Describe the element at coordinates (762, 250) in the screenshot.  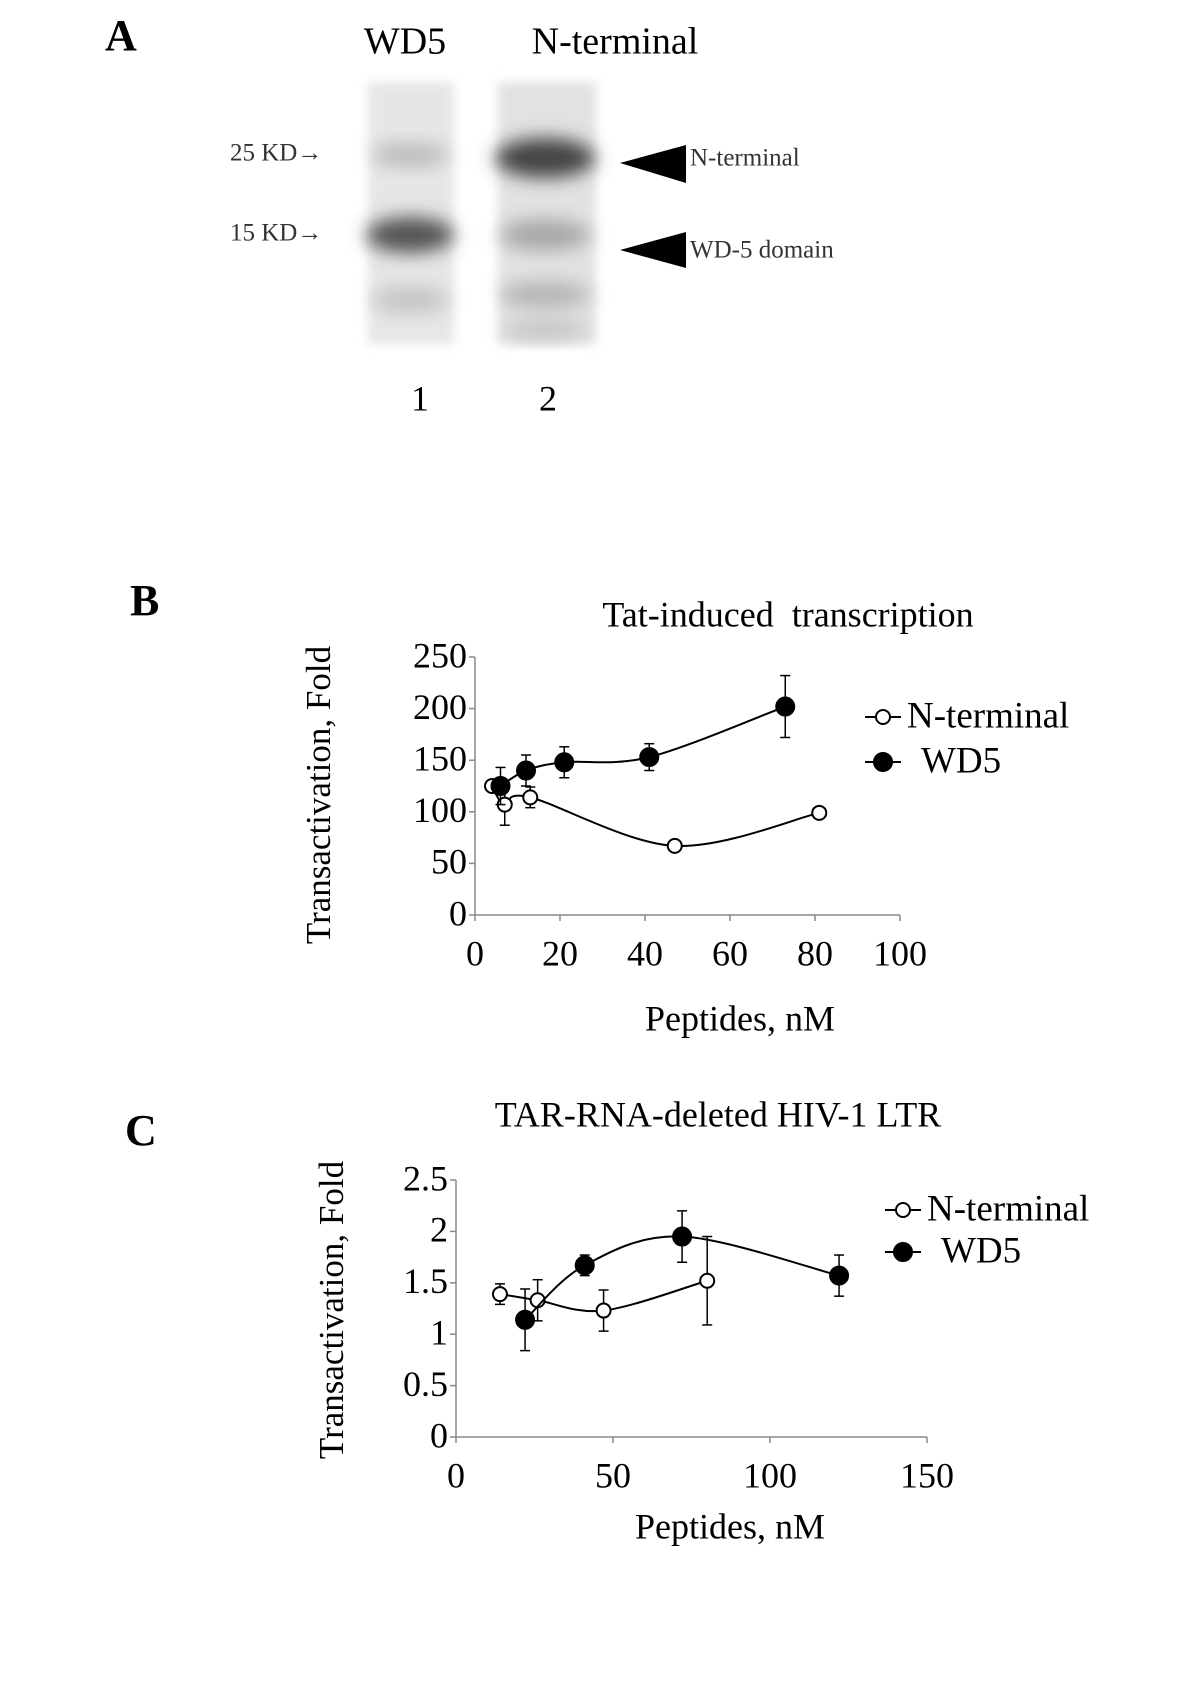
I see `band-label: WD-5 domain` at that location.